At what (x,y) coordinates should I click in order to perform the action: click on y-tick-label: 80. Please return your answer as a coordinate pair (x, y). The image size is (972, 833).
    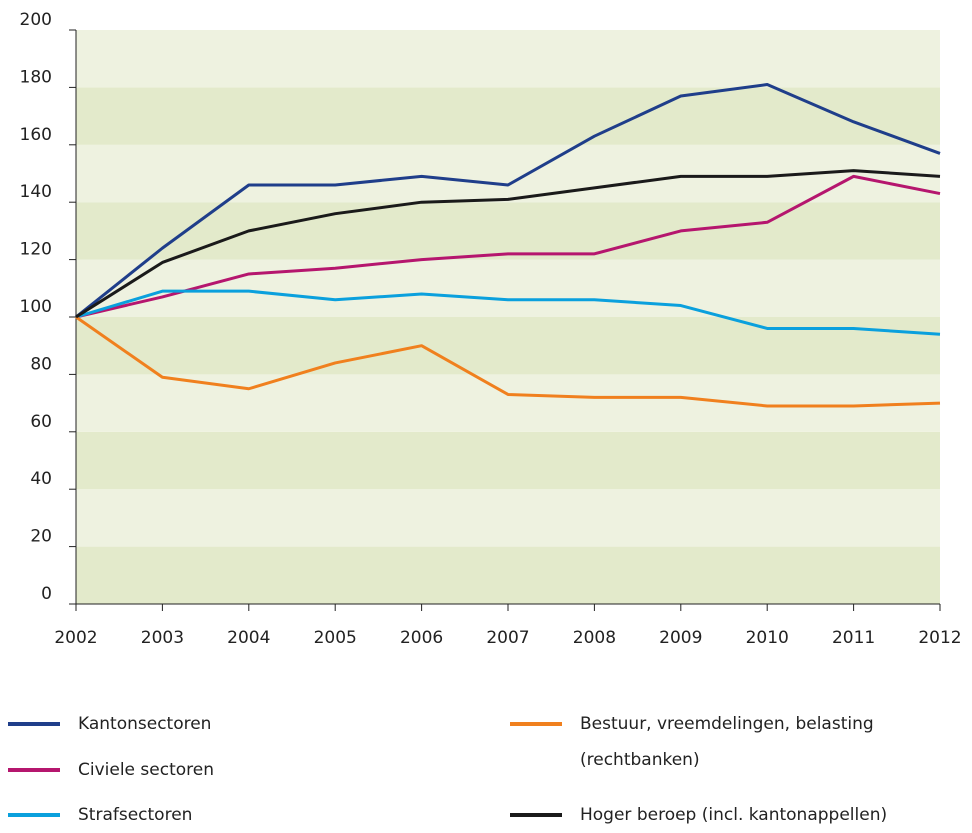
    Looking at the image, I should click on (41, 364).